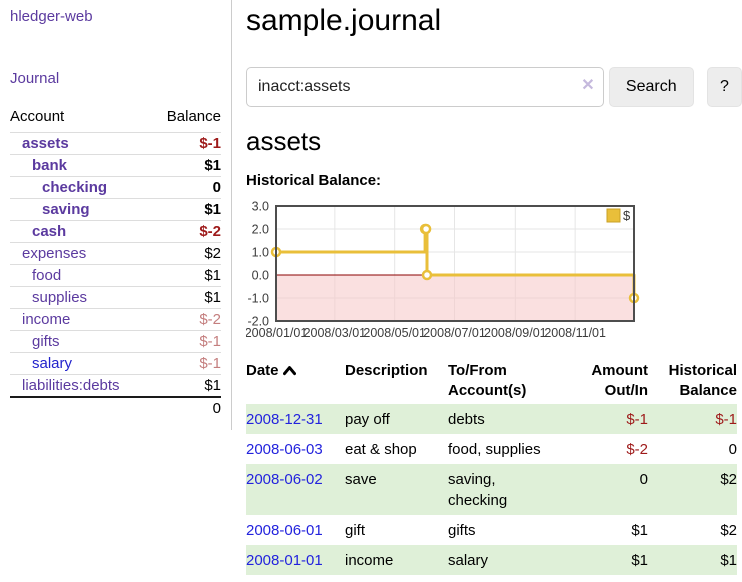 The height and width of the screenshot is (582, 742). I want to click on svg-text: 2.0, so click(260, 230).